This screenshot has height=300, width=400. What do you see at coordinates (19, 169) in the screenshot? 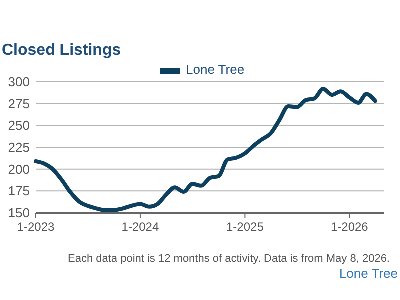
I see `y-tick-label: 200` at bounding box center [19, 169].